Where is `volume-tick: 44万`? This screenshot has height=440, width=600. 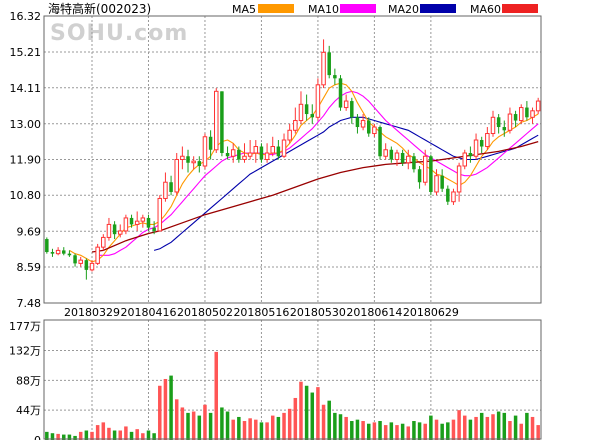
volume-tick: 44万 is located at coordinates (28, 410).